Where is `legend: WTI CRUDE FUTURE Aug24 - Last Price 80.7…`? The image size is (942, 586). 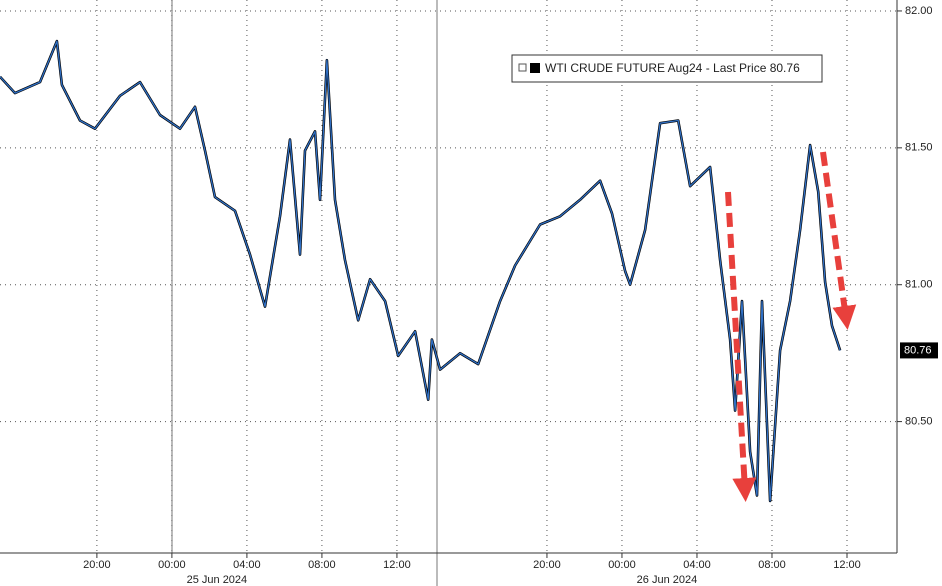
legend: WTI CRUDE FUTURE Aug24 - Last Price 80.7… is located at coordinates (667, 68).